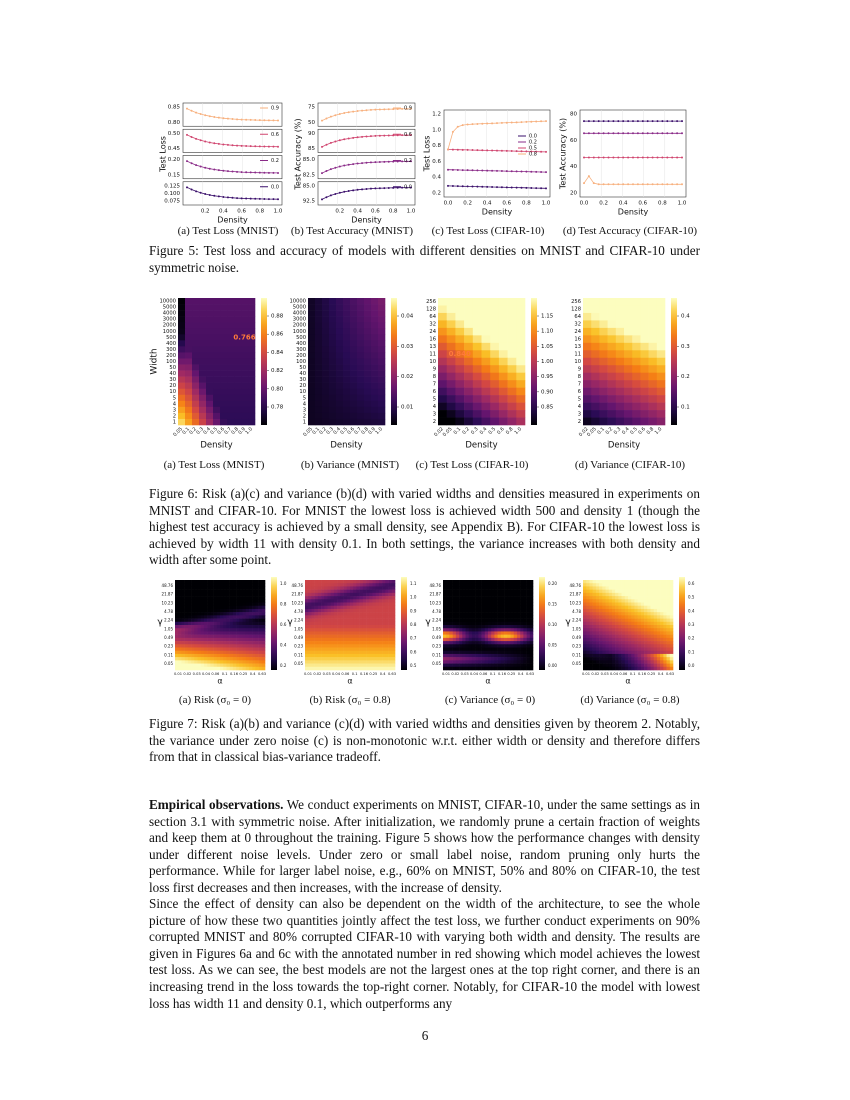 Image resolution: width=850 pixels, height=1100 pixels. What do you see at coordinates (232, 140) in the screenshot?
I see `plot-frame` at bounding box center [232, 140].